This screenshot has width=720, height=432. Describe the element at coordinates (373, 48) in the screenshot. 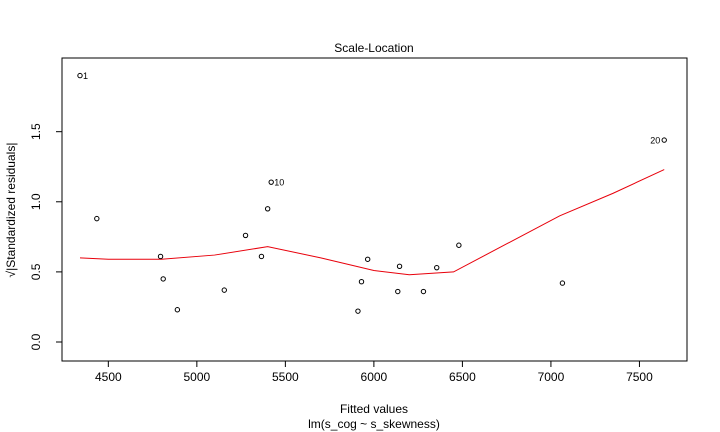

I see `chart-title: Scale-Location` at that location.